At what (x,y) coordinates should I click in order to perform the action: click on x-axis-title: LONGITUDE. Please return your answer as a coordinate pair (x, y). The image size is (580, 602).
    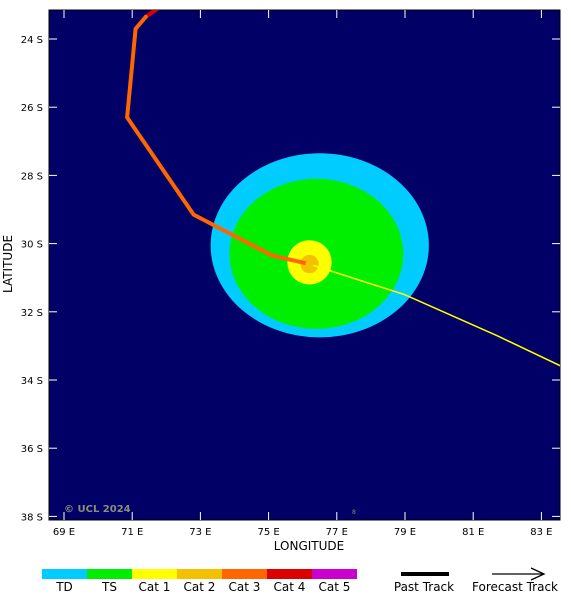
    Looking at the image, I should click on (309, 546).